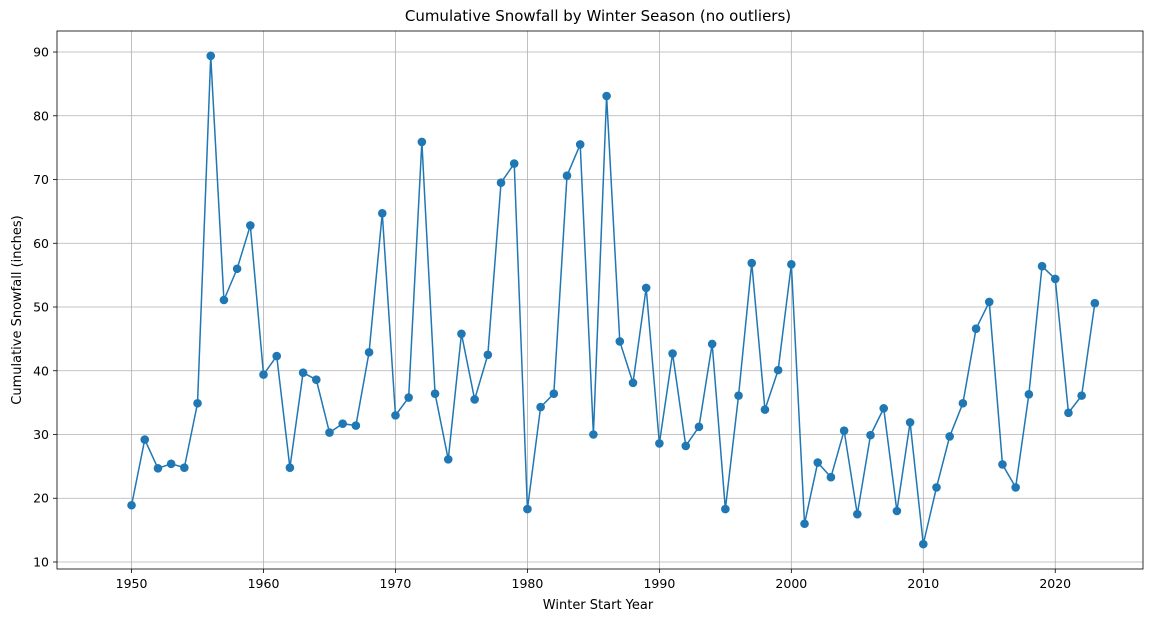 The height and width of the screenshot is (622, 1152). What do you see at coordinates (41, 52) in the screenshot?
I see `y-tick-label: 90` at bounding box center [41, 52].